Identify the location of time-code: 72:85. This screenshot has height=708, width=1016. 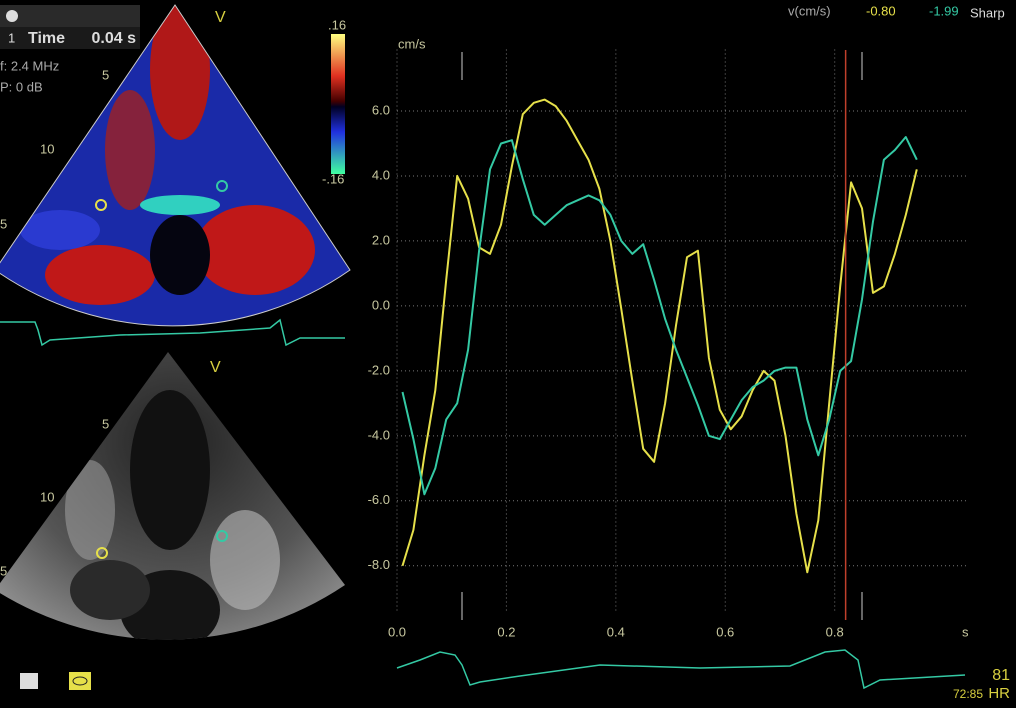
(968, 694).